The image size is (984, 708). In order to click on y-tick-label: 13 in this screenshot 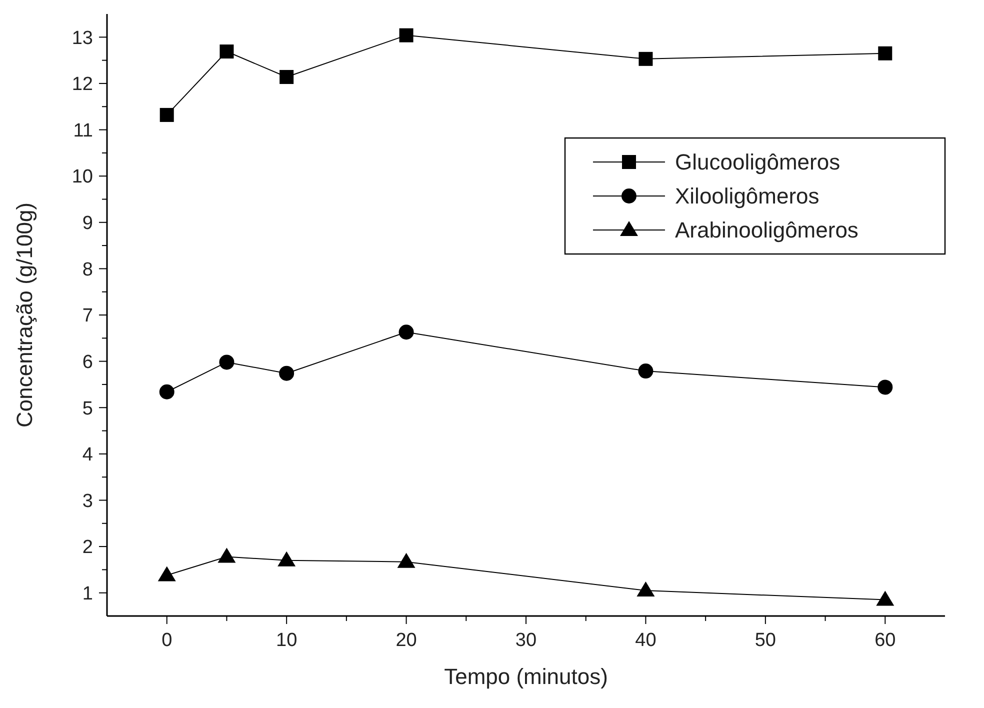, I will do `click(82, 38)`.